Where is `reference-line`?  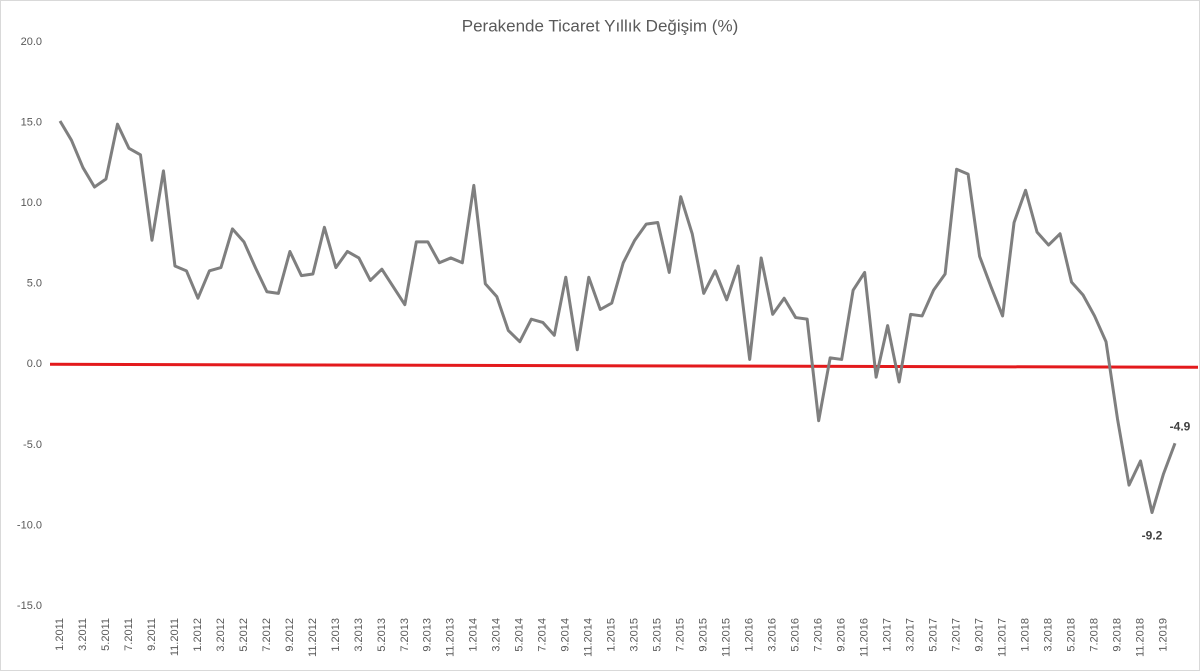 reference-line is located at coordinates (624, 365).